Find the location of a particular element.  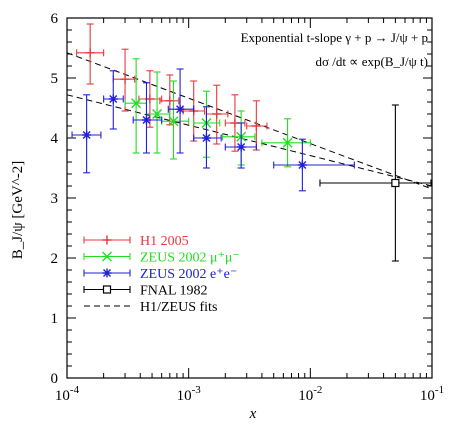

x-tick-label: 10⁻³ is located at coordinates (189, 394).